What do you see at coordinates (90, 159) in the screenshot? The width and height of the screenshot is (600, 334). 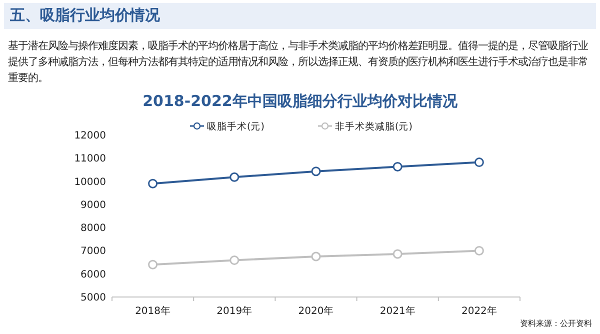 I see `y-tick-label: 11000` at bounding box center [90, 159].